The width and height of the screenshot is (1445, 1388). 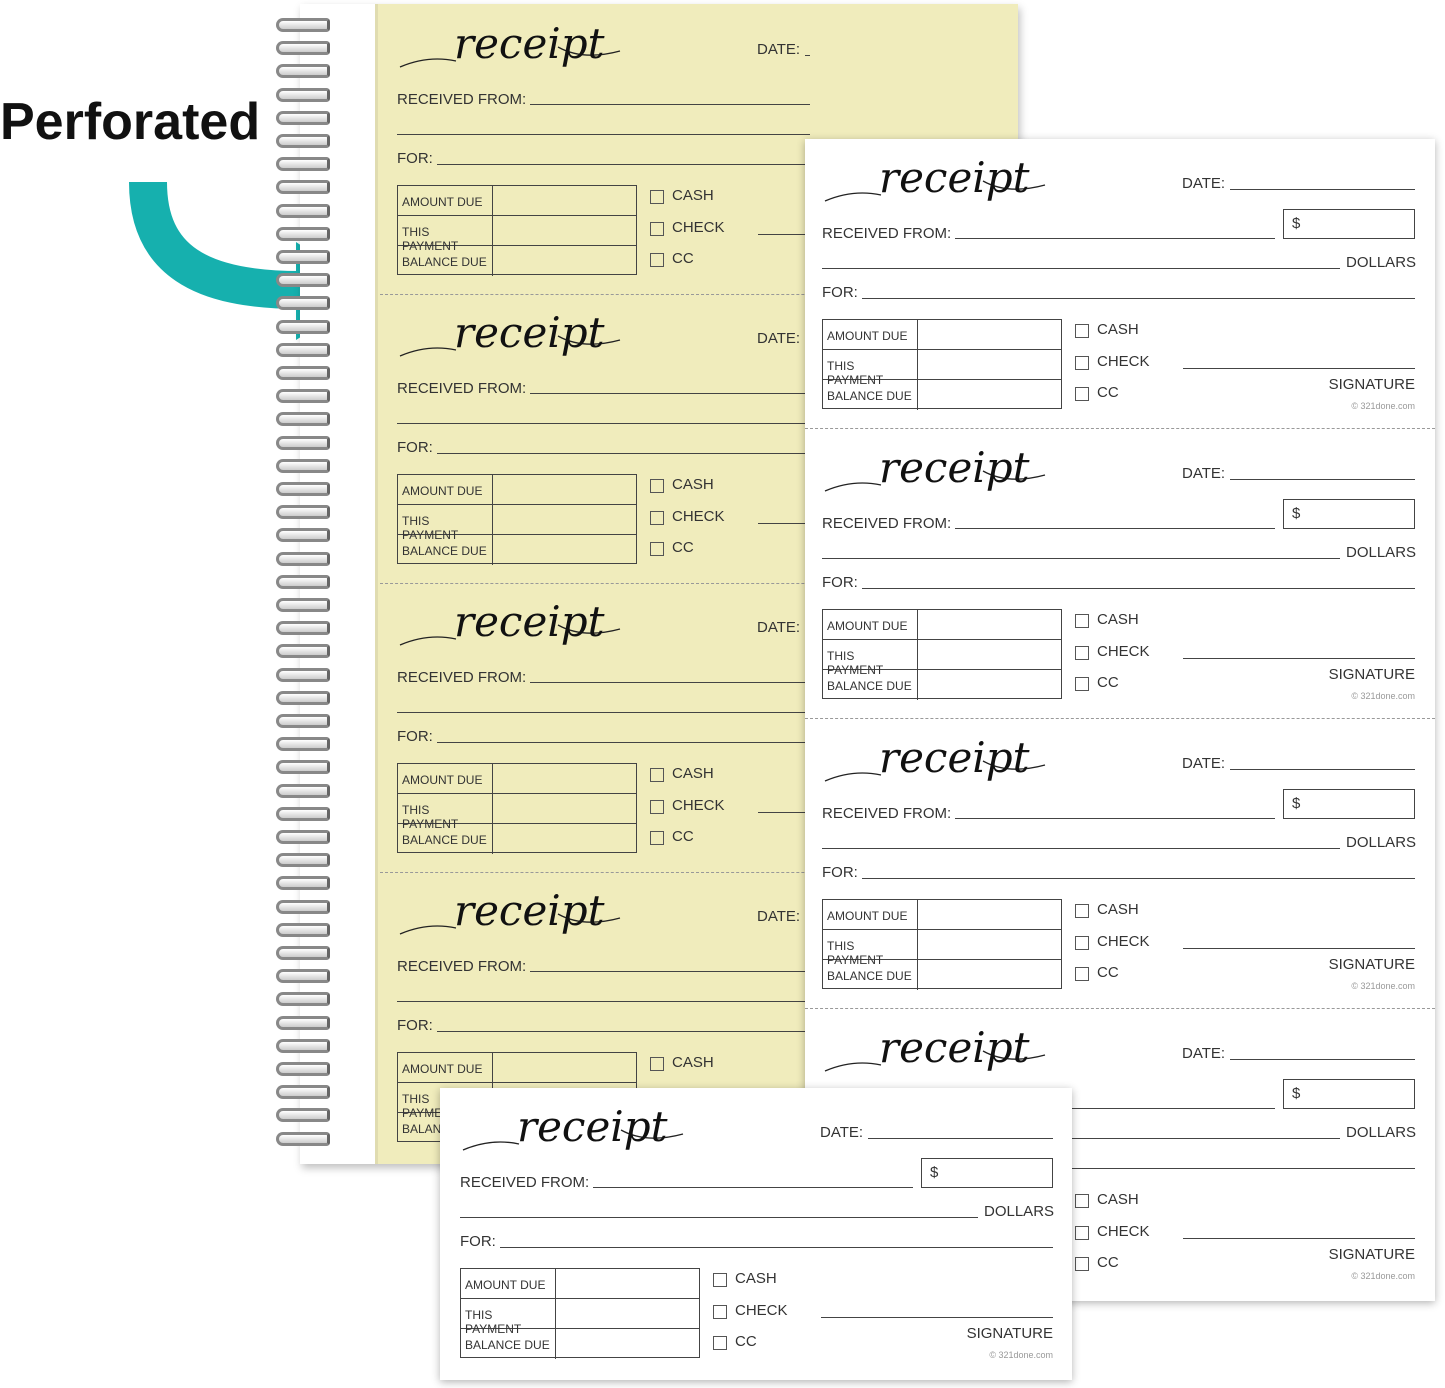 I want to click on perforation-line, so click(x=595, y=872).